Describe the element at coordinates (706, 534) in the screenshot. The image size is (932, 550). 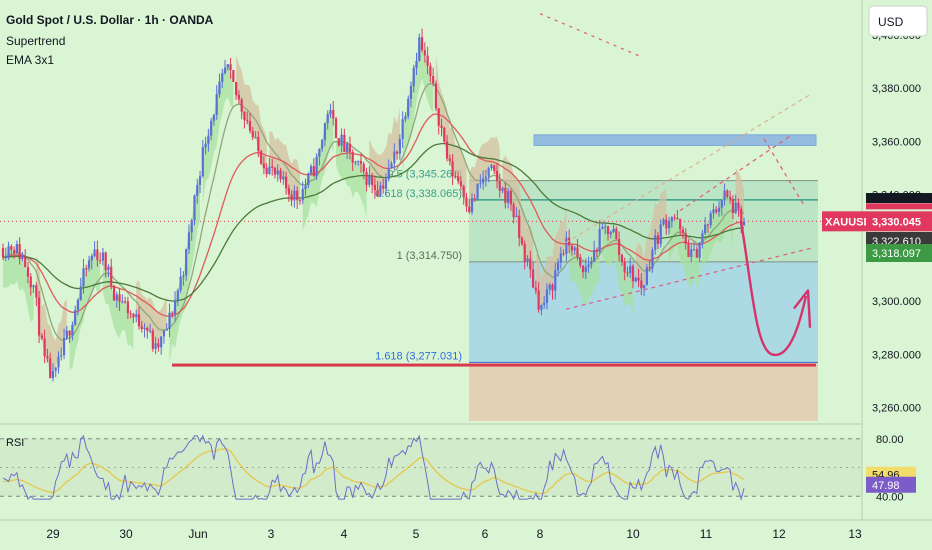
I see `time-tick-label: 11` at that location.